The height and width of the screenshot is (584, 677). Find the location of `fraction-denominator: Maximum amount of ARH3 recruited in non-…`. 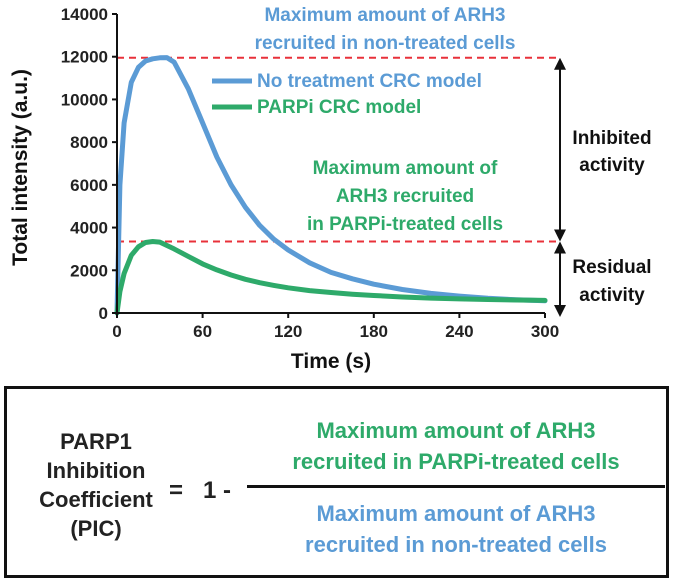

fraction-denominator: Maximum amount of ARH3 recruited in non-… is located at coordinates (456, 529).